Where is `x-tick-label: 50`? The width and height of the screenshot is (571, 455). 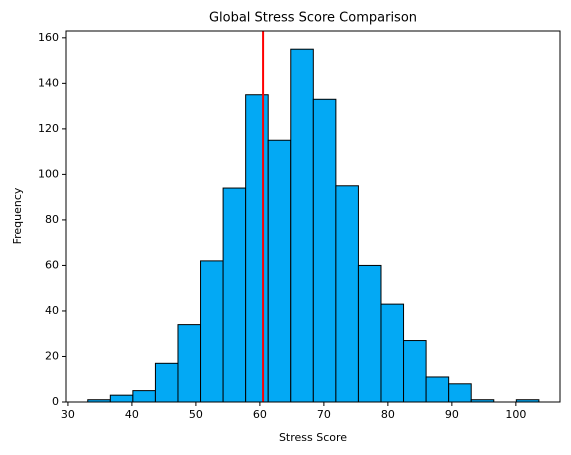 x-tick-label: 50 is located at coordinates (196, 414).